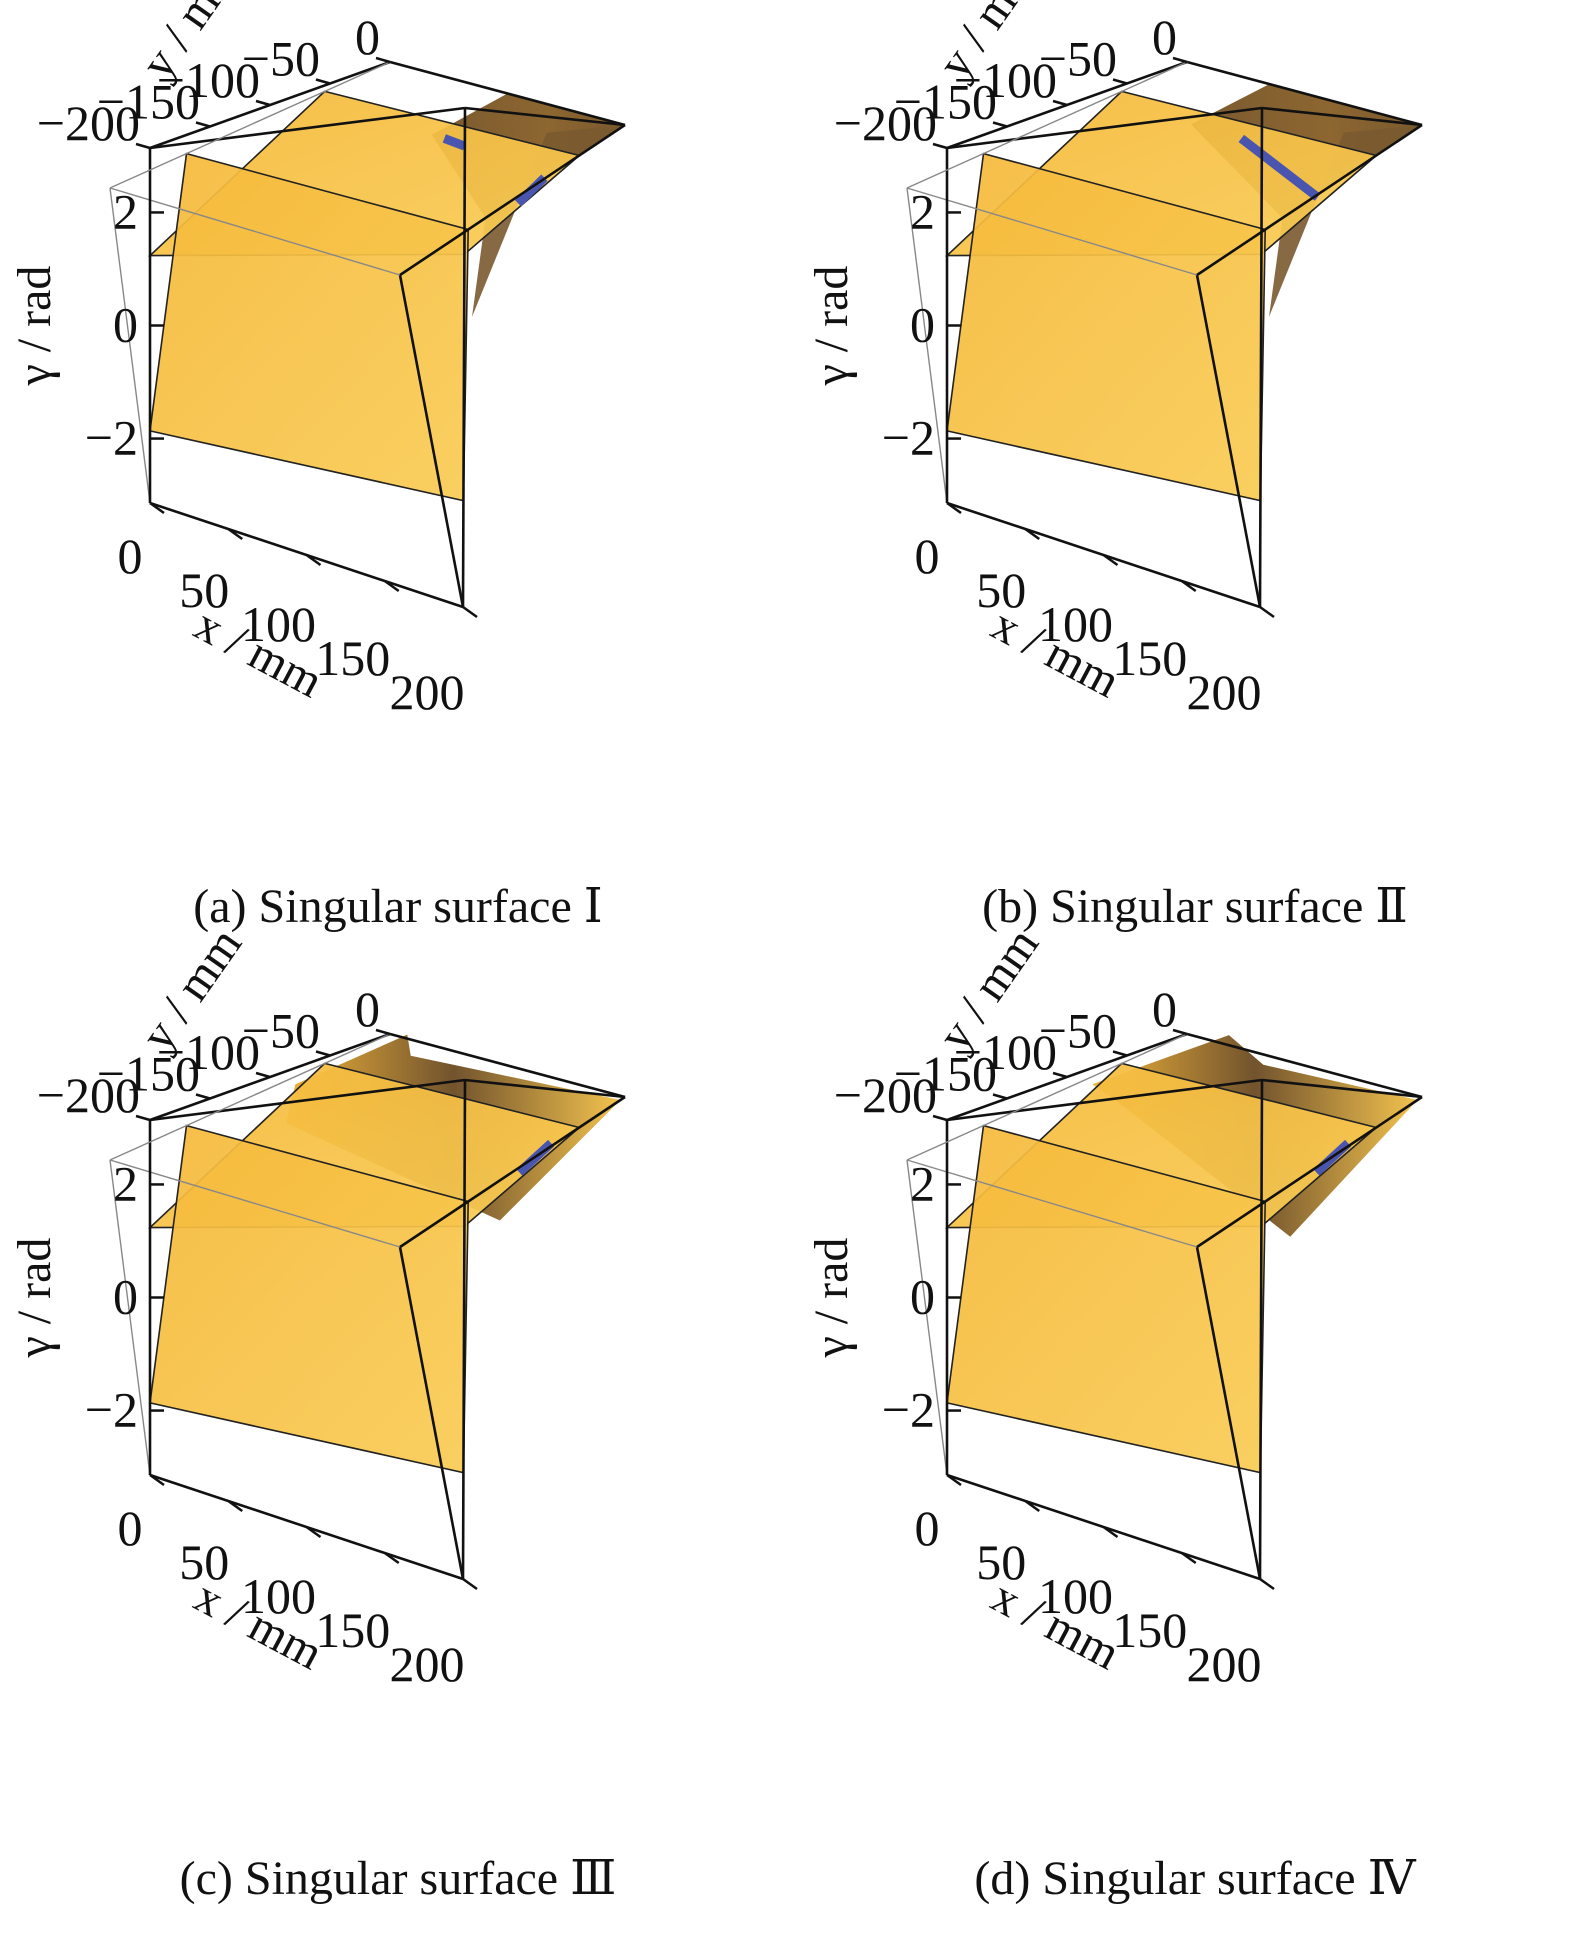 The image size is (1593, 1944). Describe the element at coordinates (398, 1878) in the screenshot. I see `chart-caption-c: (c) Singular surface Ⅲ` at that location.